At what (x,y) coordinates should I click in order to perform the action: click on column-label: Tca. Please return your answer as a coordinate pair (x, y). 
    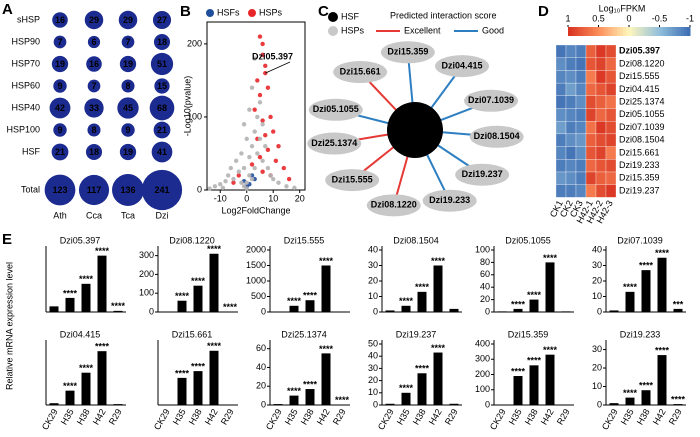
    Looking at the image, I should click on (128, 215).